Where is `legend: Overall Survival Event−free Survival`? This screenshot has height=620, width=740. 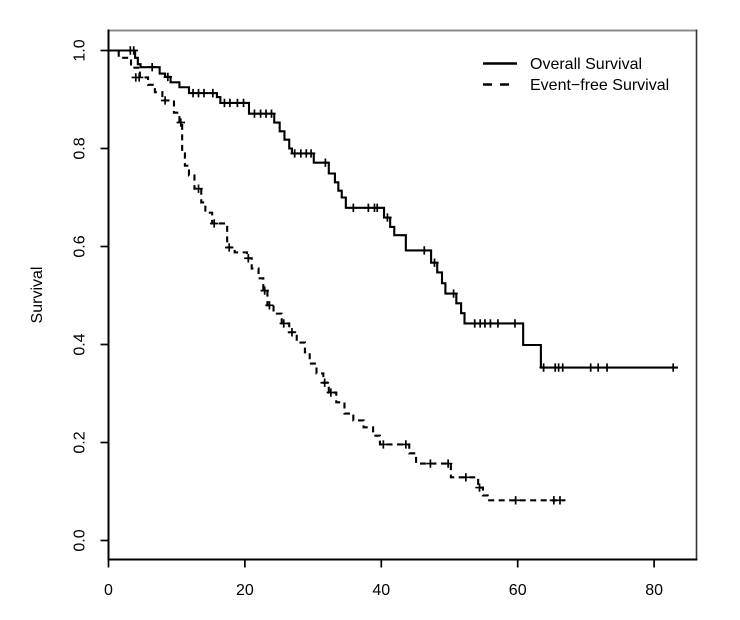
legend: Overall Survival Event−free Survival is located at coordinates (576, 75).